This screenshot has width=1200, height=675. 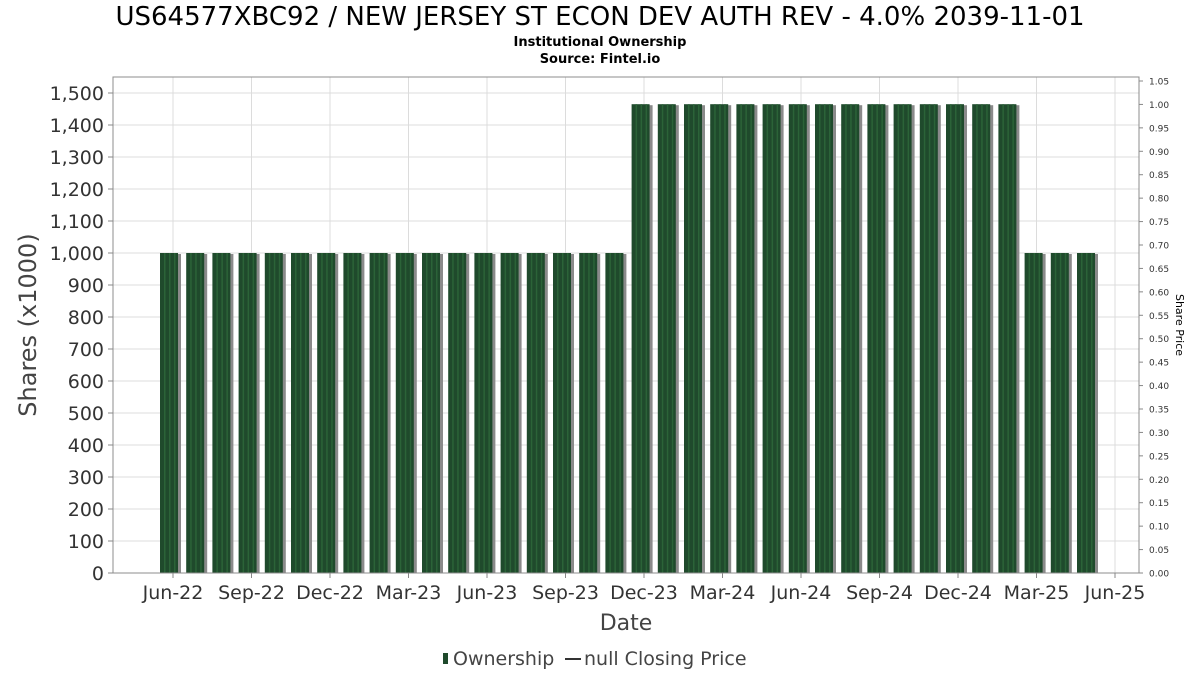 I want to click on y-tick-label: 1,400, so click(x=77, y=126).